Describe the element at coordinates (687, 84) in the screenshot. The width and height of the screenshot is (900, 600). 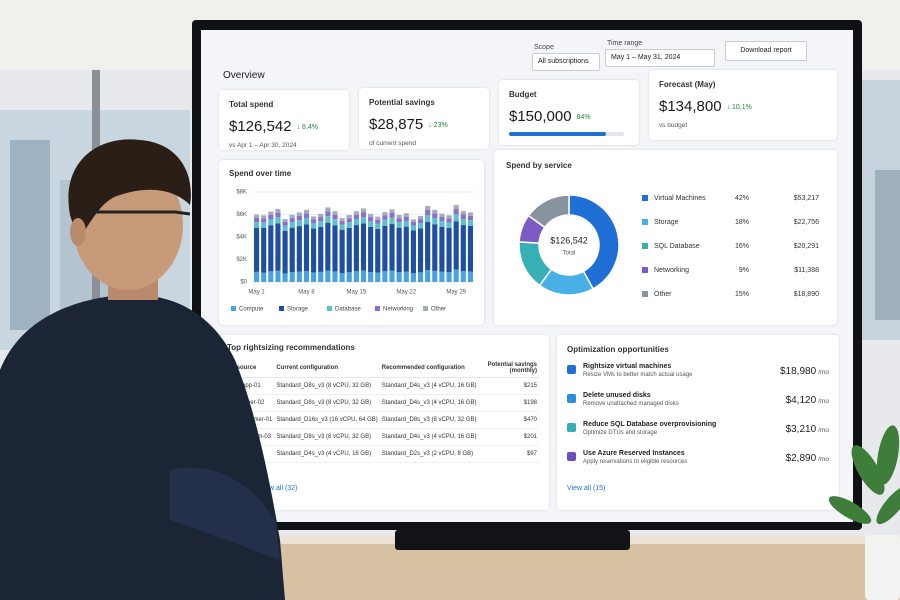
I see `kpi-label: Forecast (May)` at that location.